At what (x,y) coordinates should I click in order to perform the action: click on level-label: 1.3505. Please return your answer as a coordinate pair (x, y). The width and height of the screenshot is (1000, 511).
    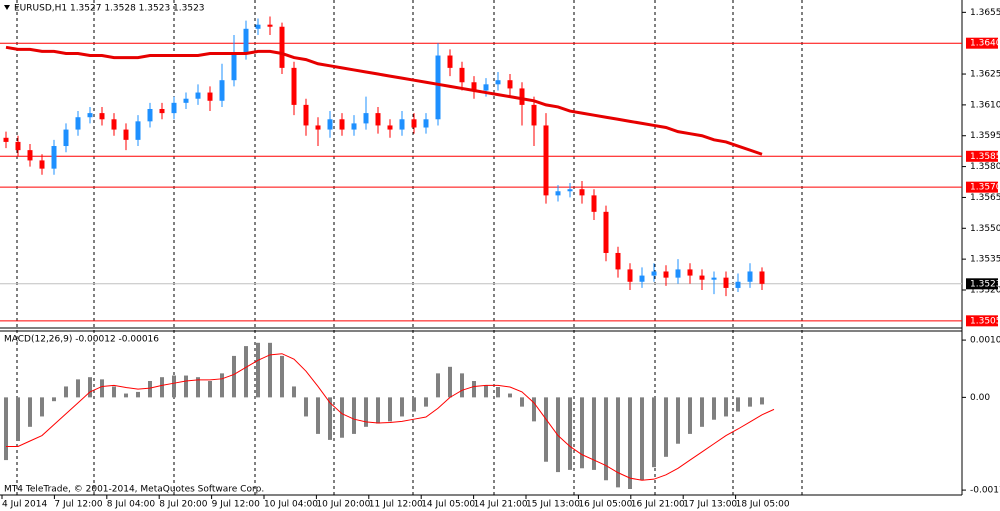
    Looking at the image, I should click on (985, 321).